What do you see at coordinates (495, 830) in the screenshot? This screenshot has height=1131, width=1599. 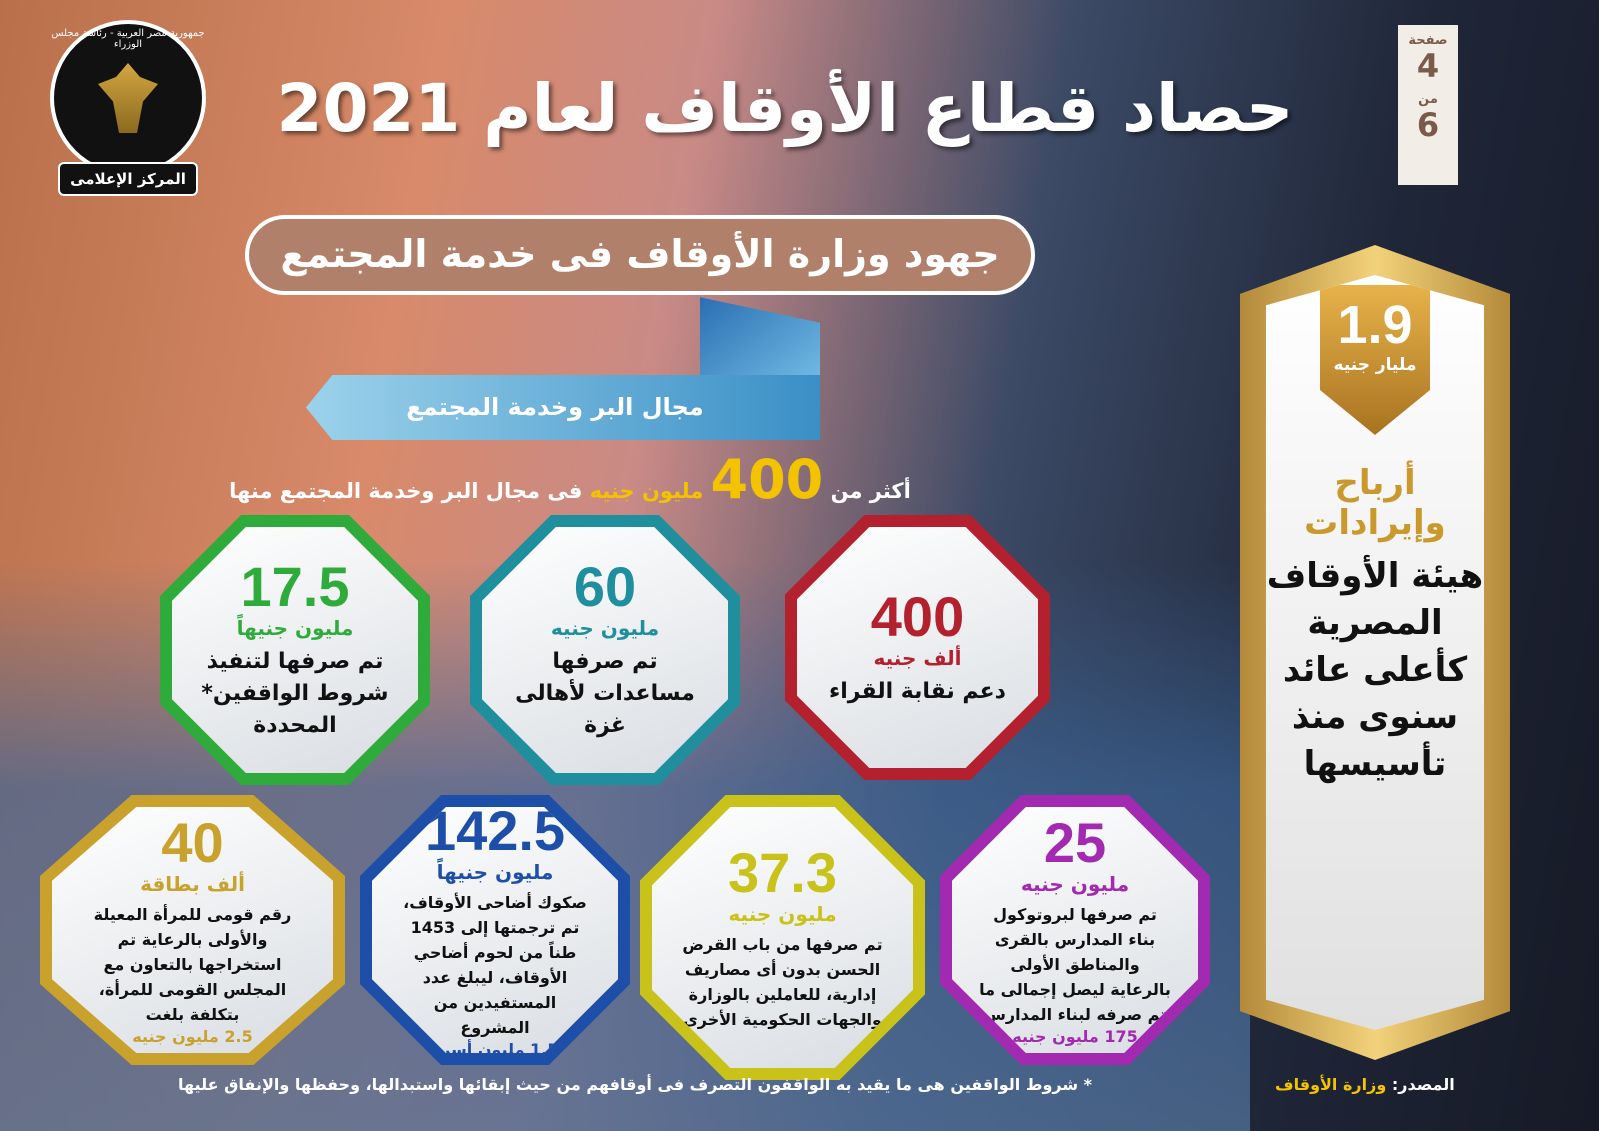 I see `stat-number: 142.5` at bounding box center [495, 830].